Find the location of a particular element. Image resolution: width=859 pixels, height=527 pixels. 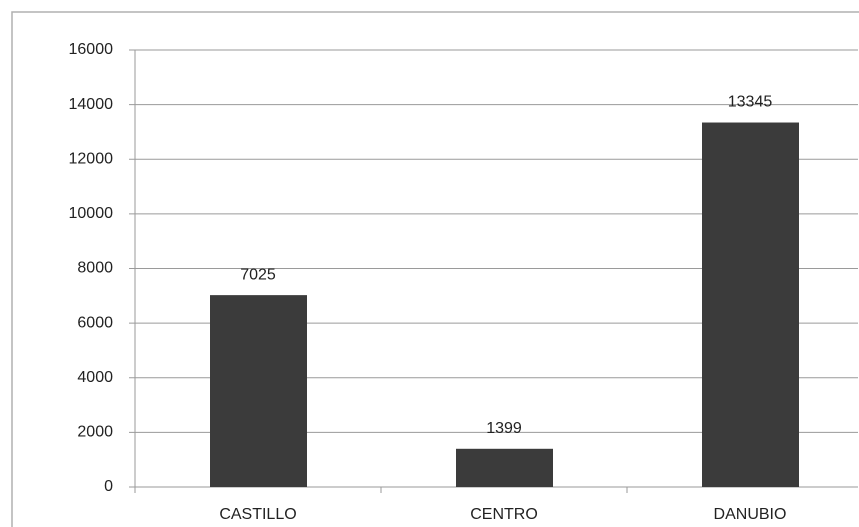

y-tick-label: 0 is located at coordinates (108, 486).